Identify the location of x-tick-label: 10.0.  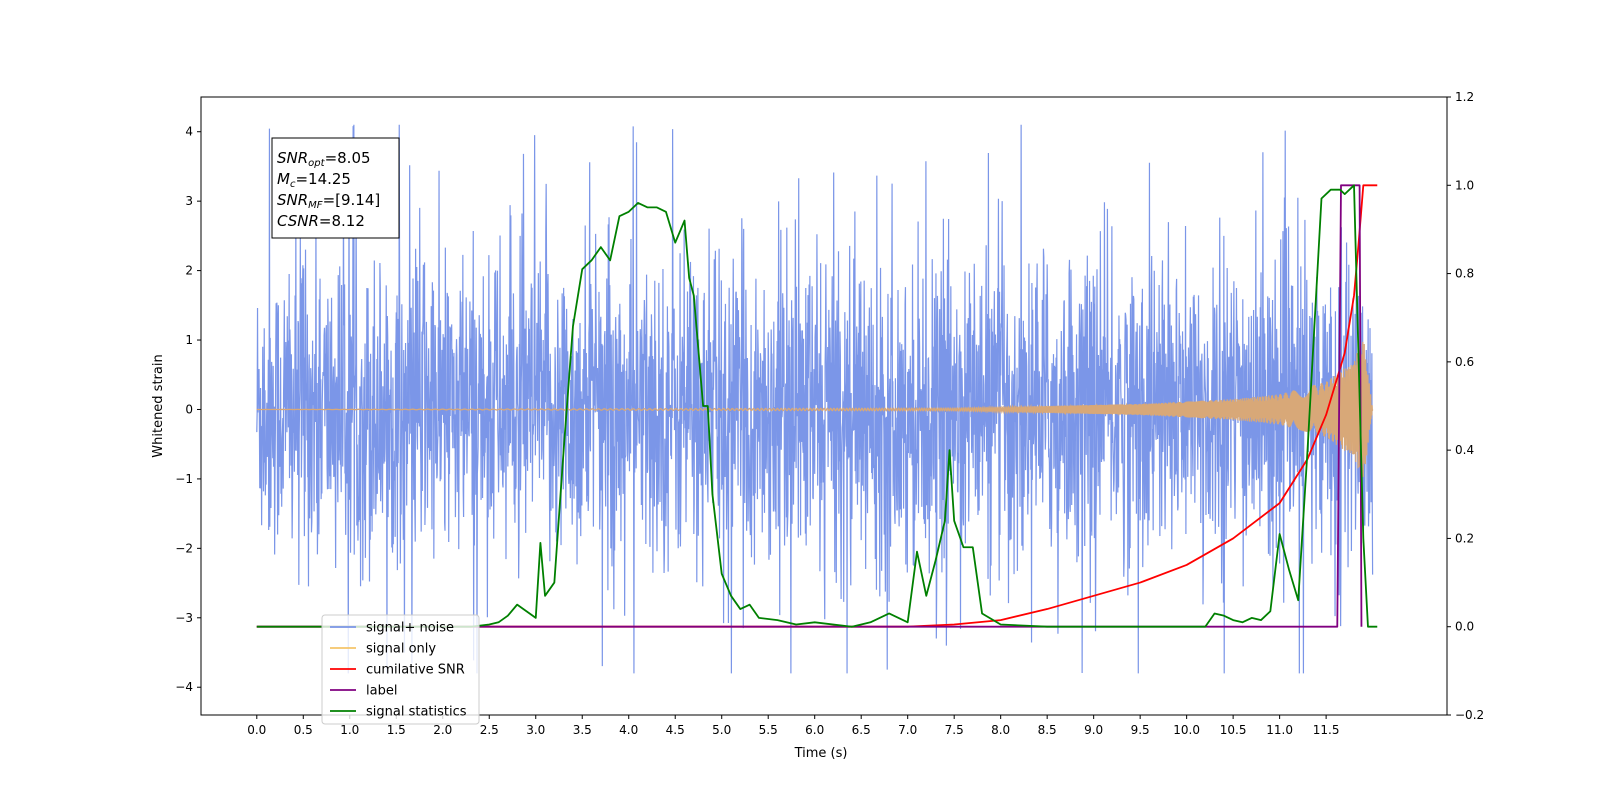
(1186, 730).